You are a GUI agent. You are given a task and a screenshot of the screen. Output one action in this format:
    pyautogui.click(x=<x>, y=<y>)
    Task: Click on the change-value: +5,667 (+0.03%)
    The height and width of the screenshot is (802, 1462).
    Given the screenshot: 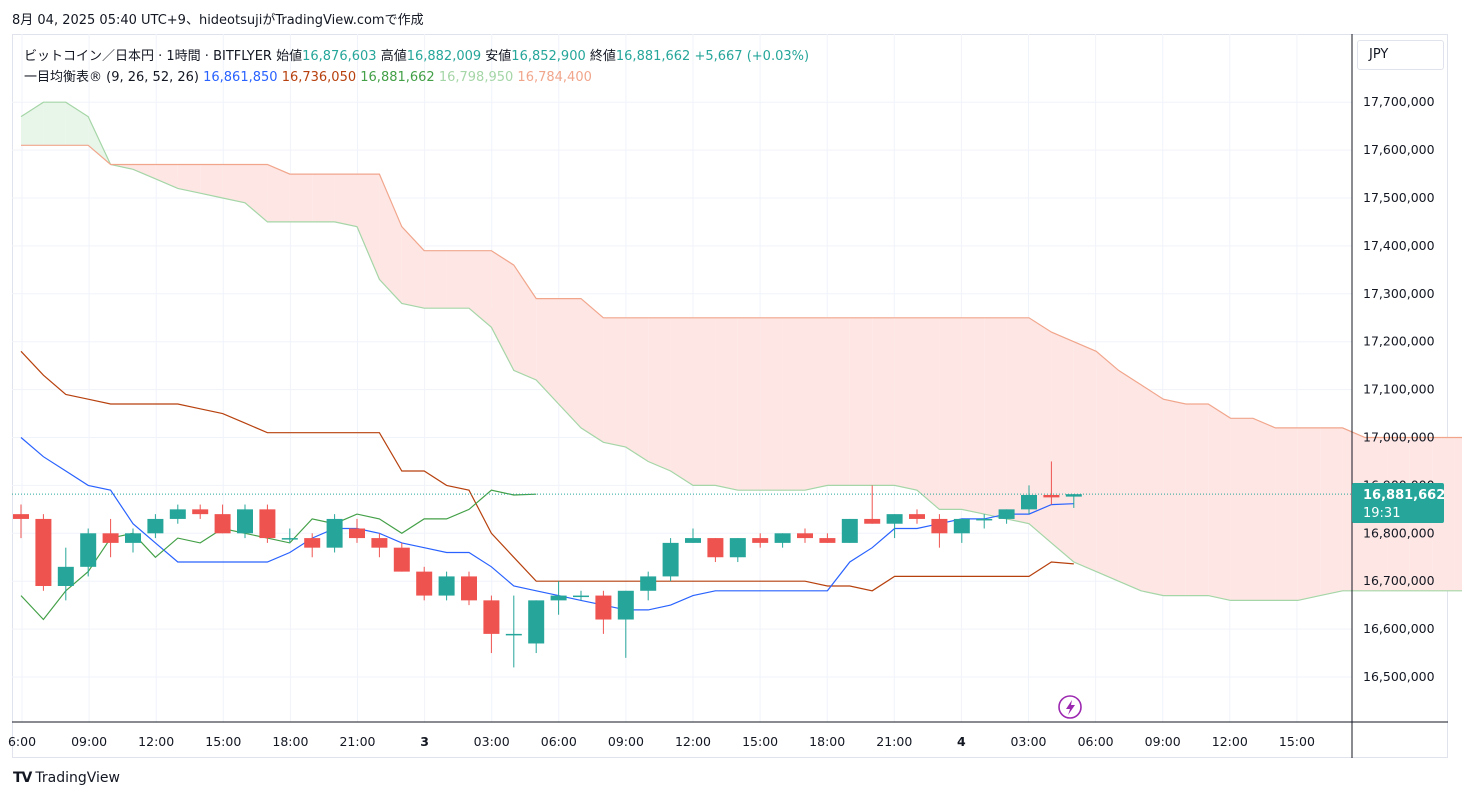 What is the action you would take?
    pyautogui.click(x=752, y=56)
    